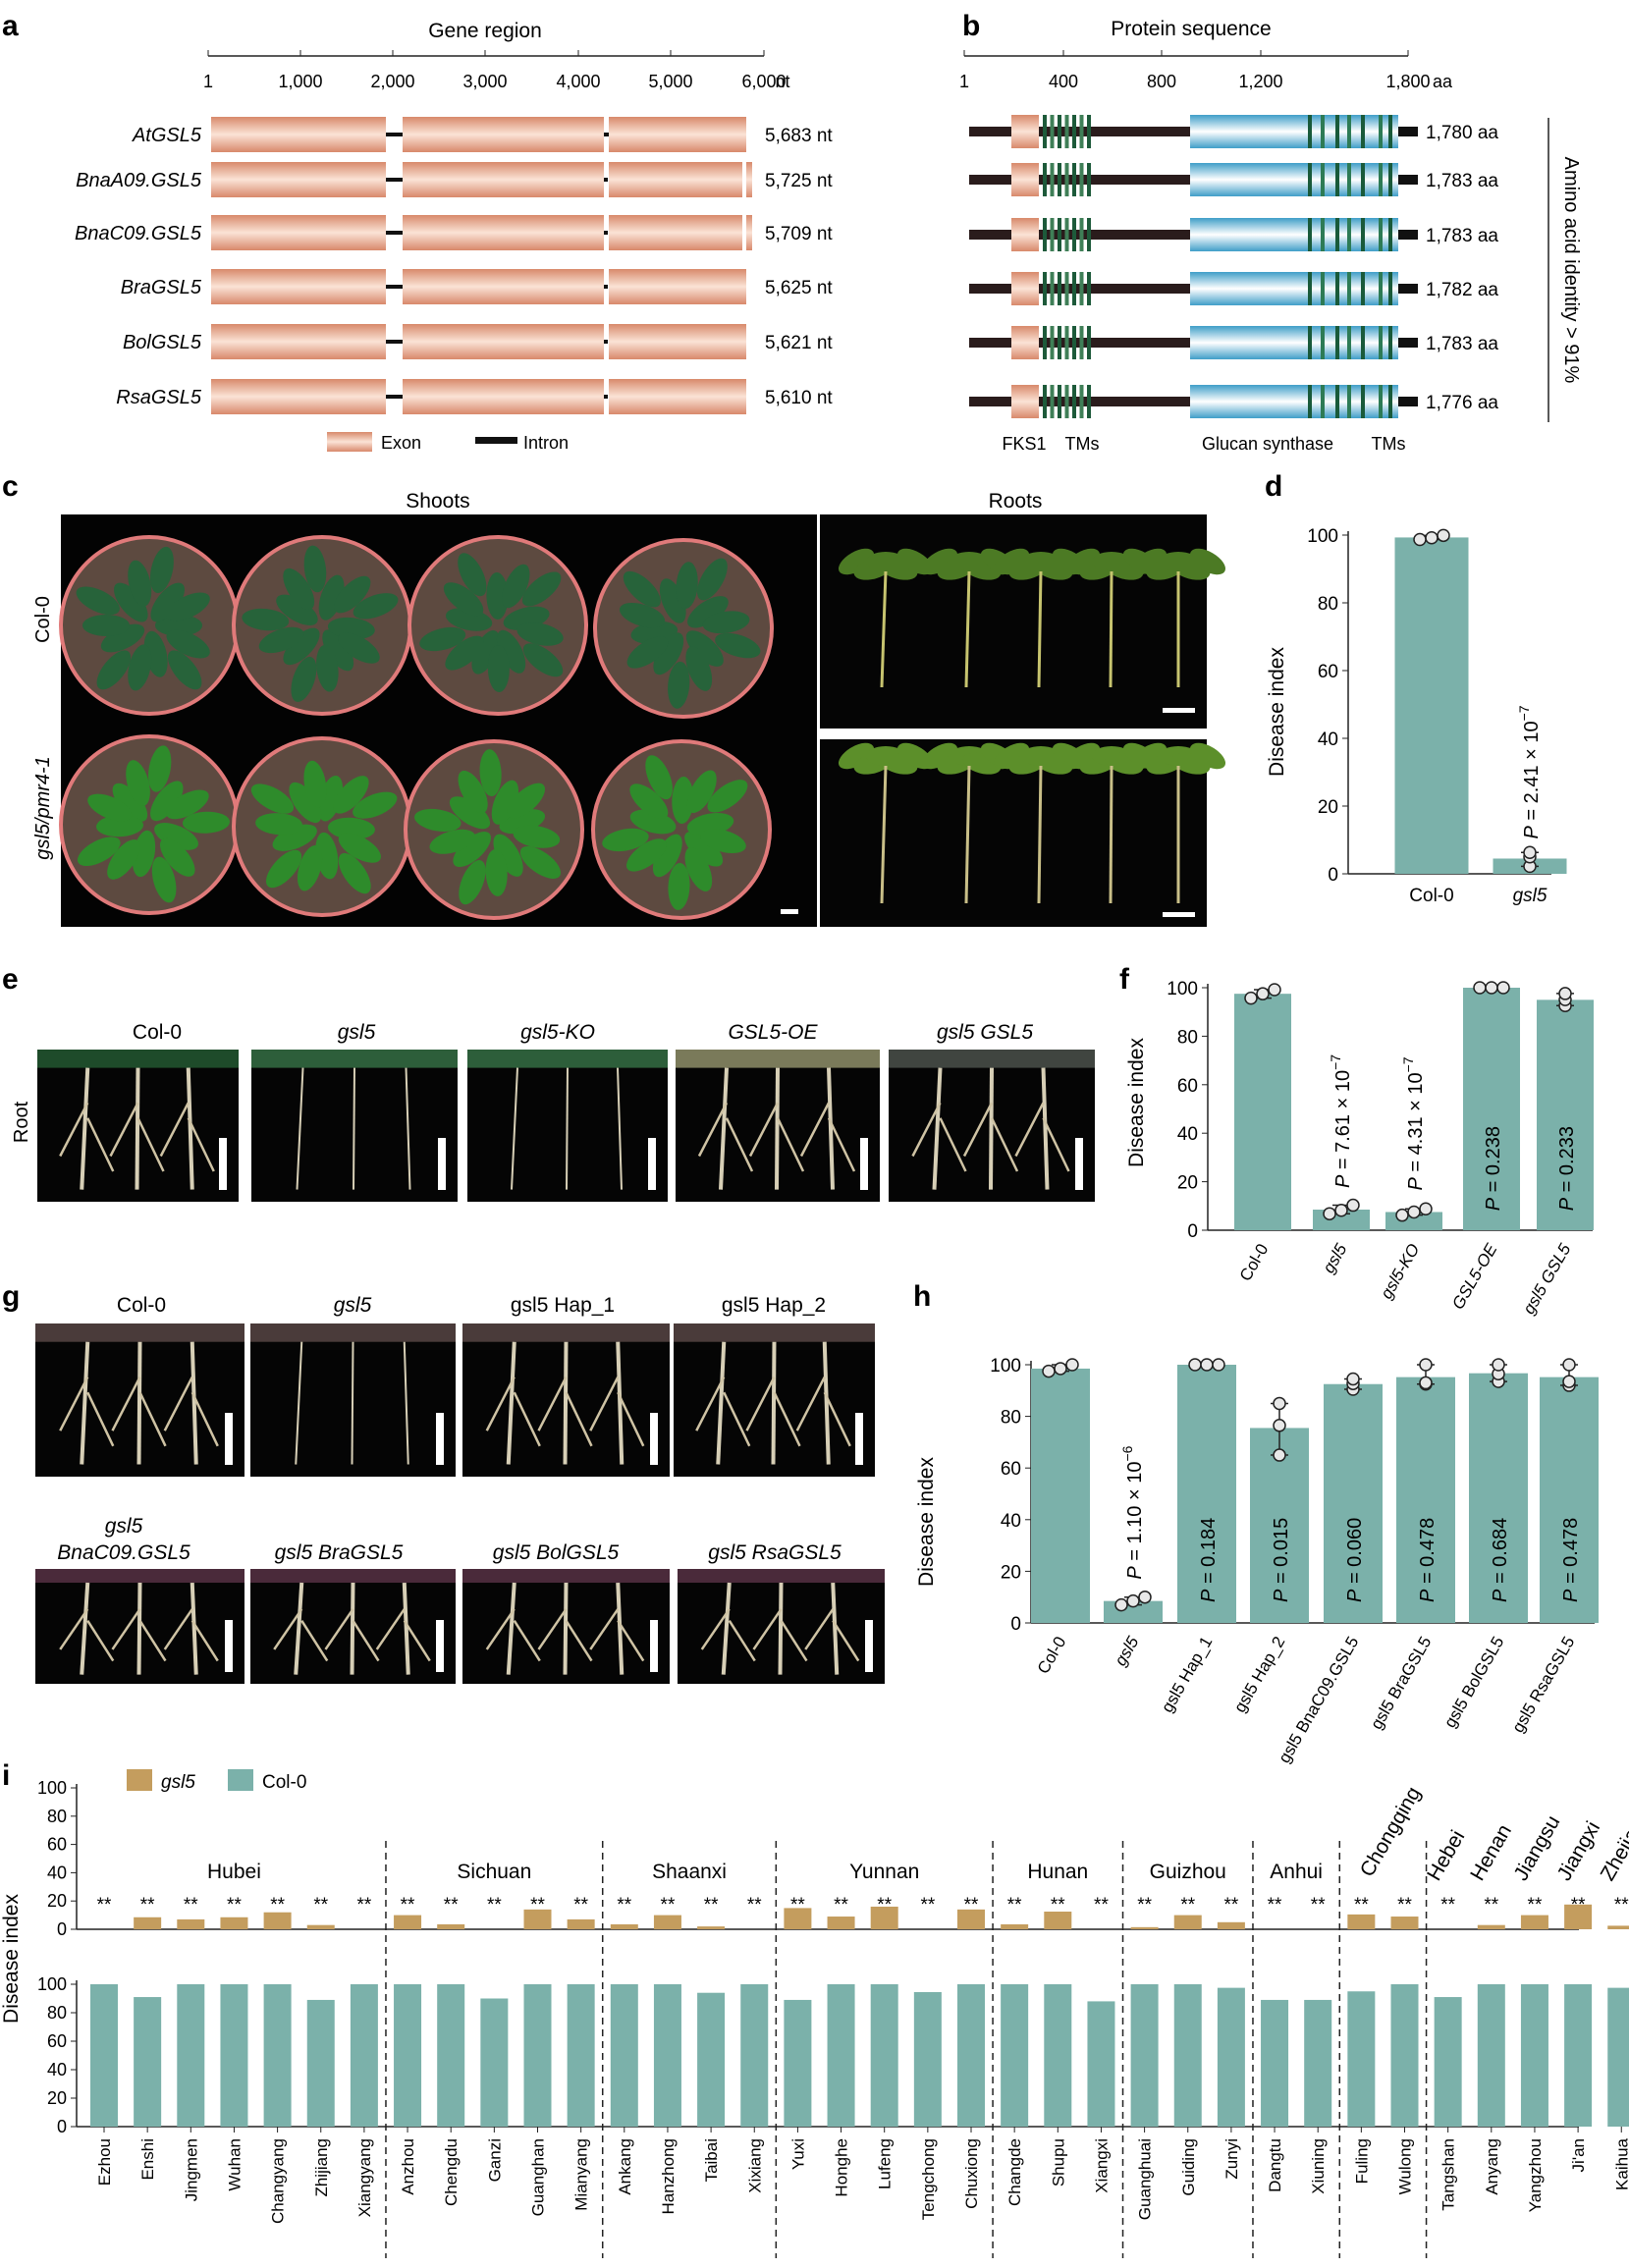  I want to click on gene-name: BolGSL5, so click(162, 342).